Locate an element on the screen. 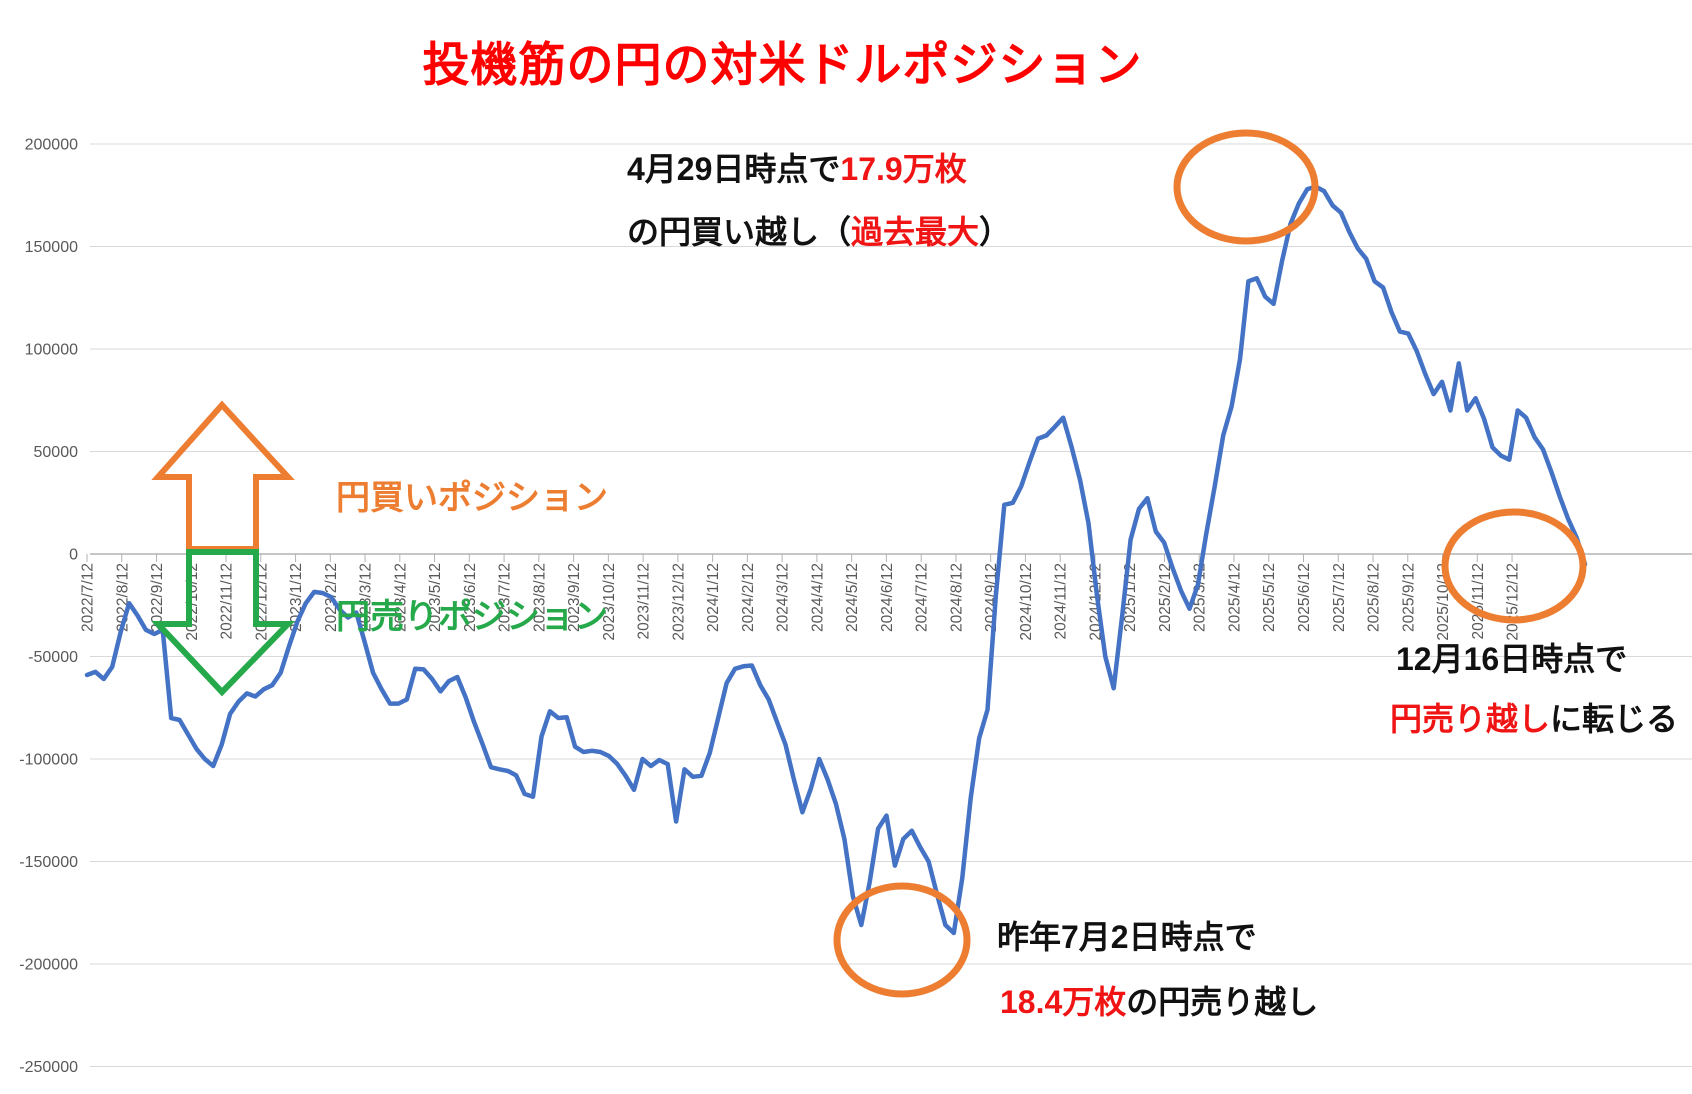  x-axis-tick-label: 2025/9/12 is located at coordinates (1408, 597).